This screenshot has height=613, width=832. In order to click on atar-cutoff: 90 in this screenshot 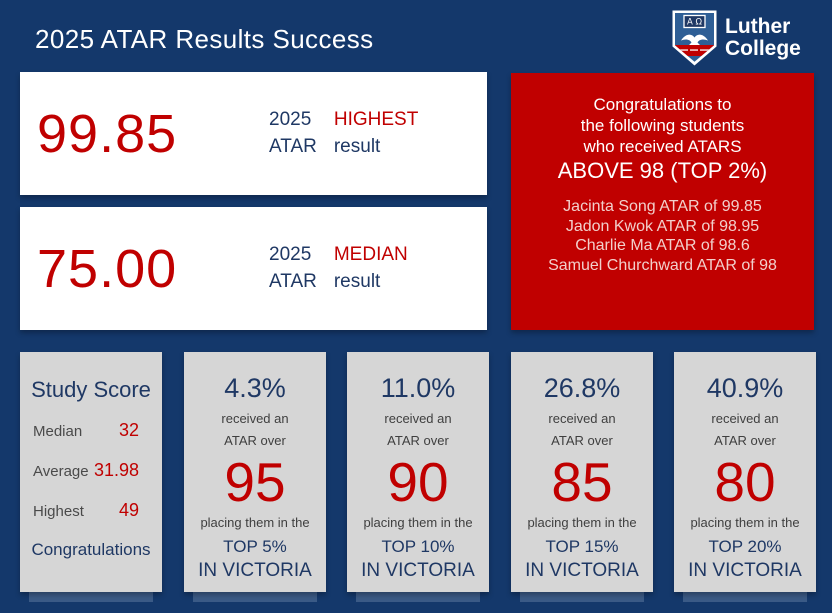, I will do `click(418, 482)`.